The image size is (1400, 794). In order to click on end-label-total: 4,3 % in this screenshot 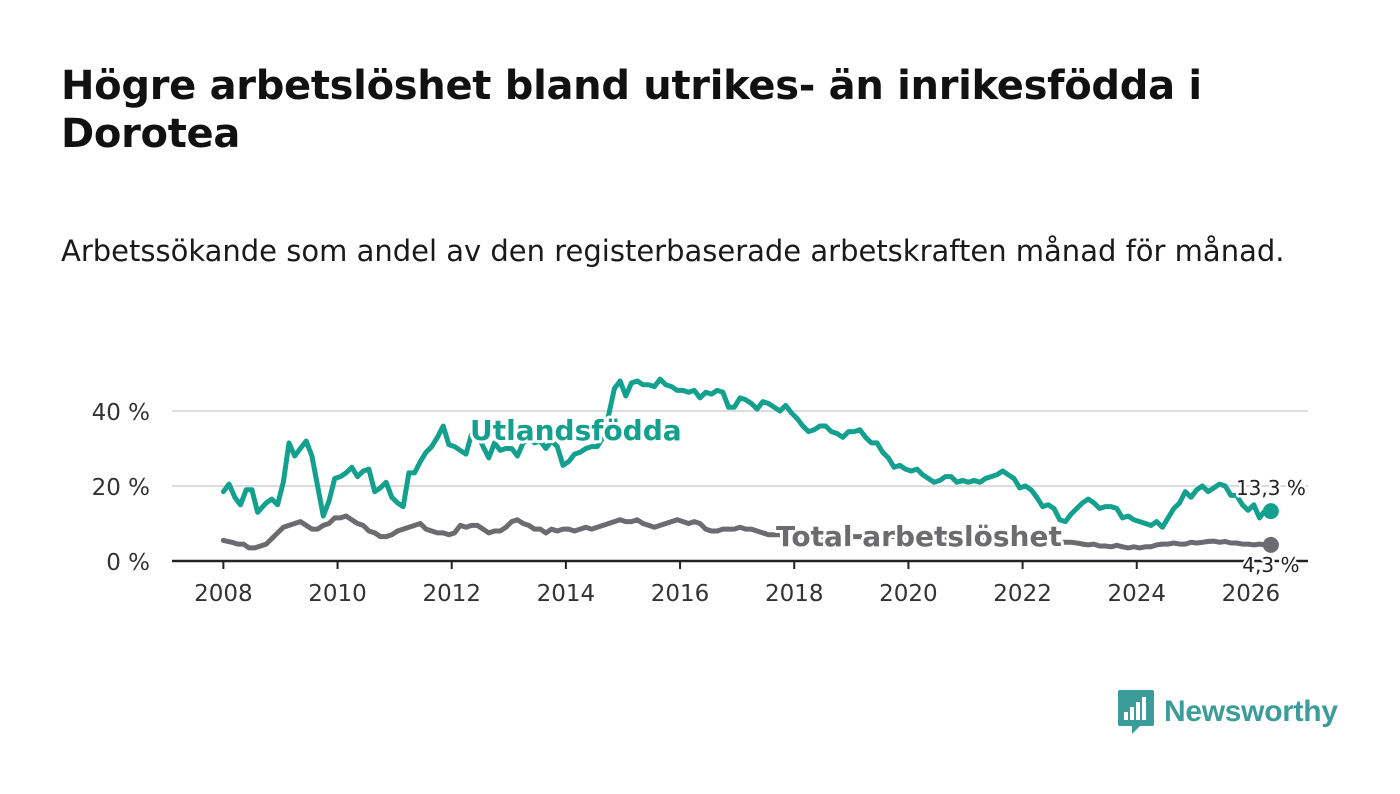, I will do `click(1270, 565)`.